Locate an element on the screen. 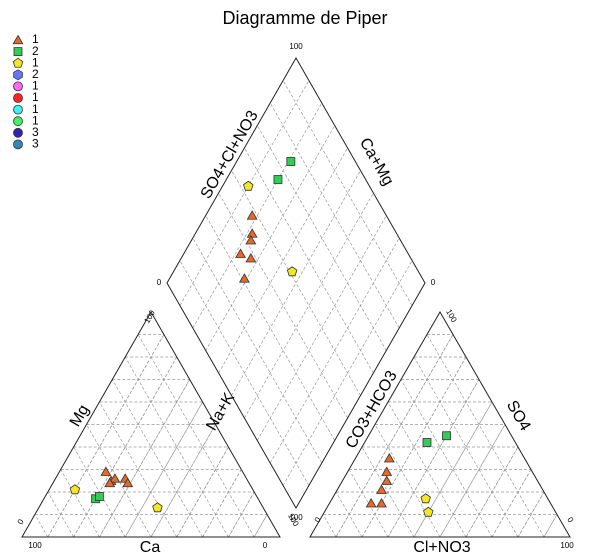 Image resolution: width=605 pixels, height=556 pixels. axis-title: Ca+Mg is located at coordinates (376, 162).